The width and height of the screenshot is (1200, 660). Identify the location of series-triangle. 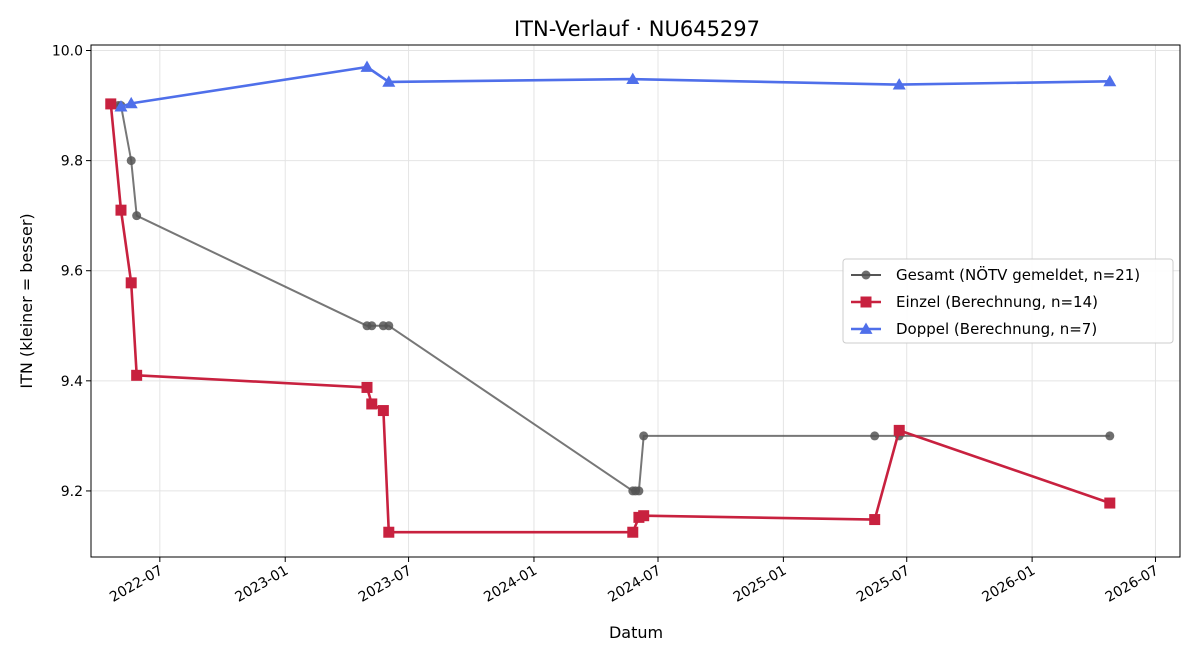
(615, 86).